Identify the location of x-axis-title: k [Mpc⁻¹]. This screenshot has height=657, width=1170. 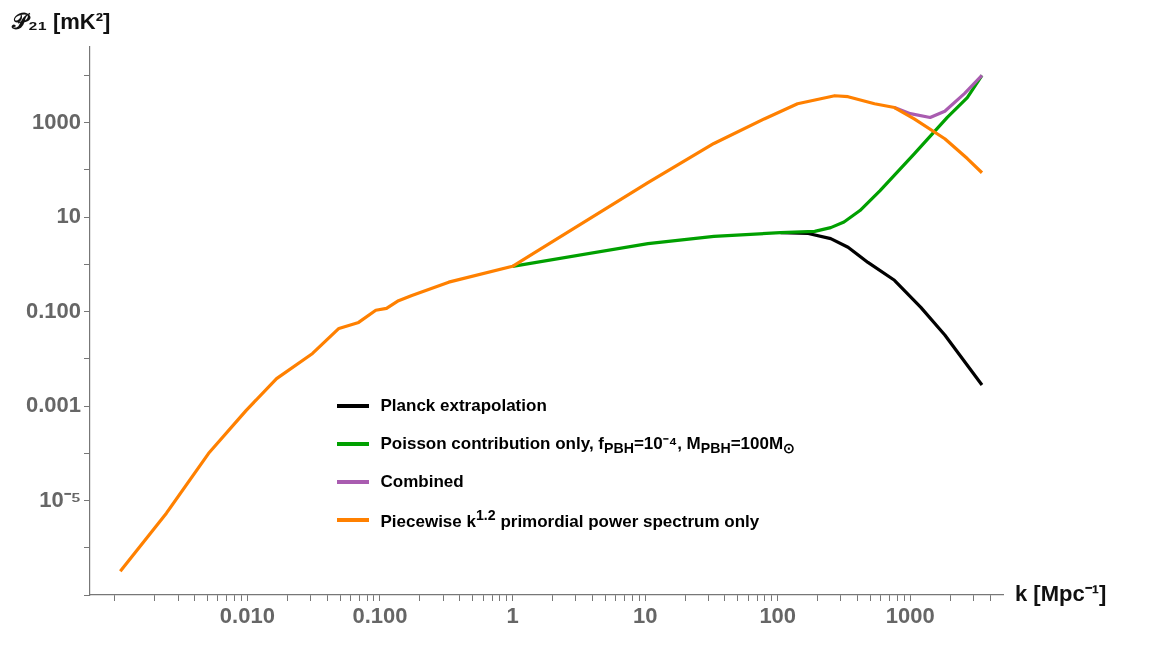
(1061, 594).